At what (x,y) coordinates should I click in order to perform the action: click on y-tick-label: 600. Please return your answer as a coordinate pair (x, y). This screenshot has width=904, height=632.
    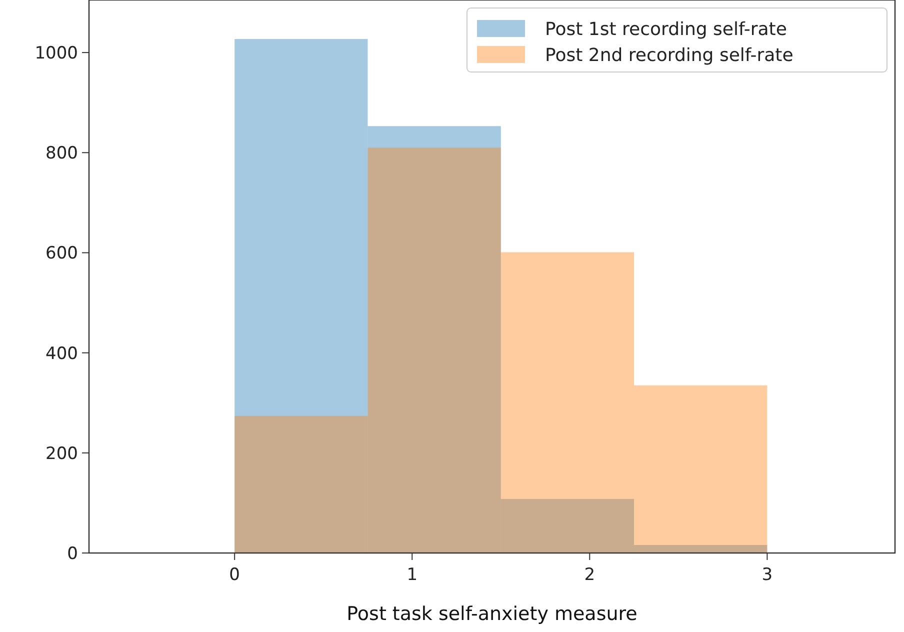
    Looking at the image, I should click on (62, 254).